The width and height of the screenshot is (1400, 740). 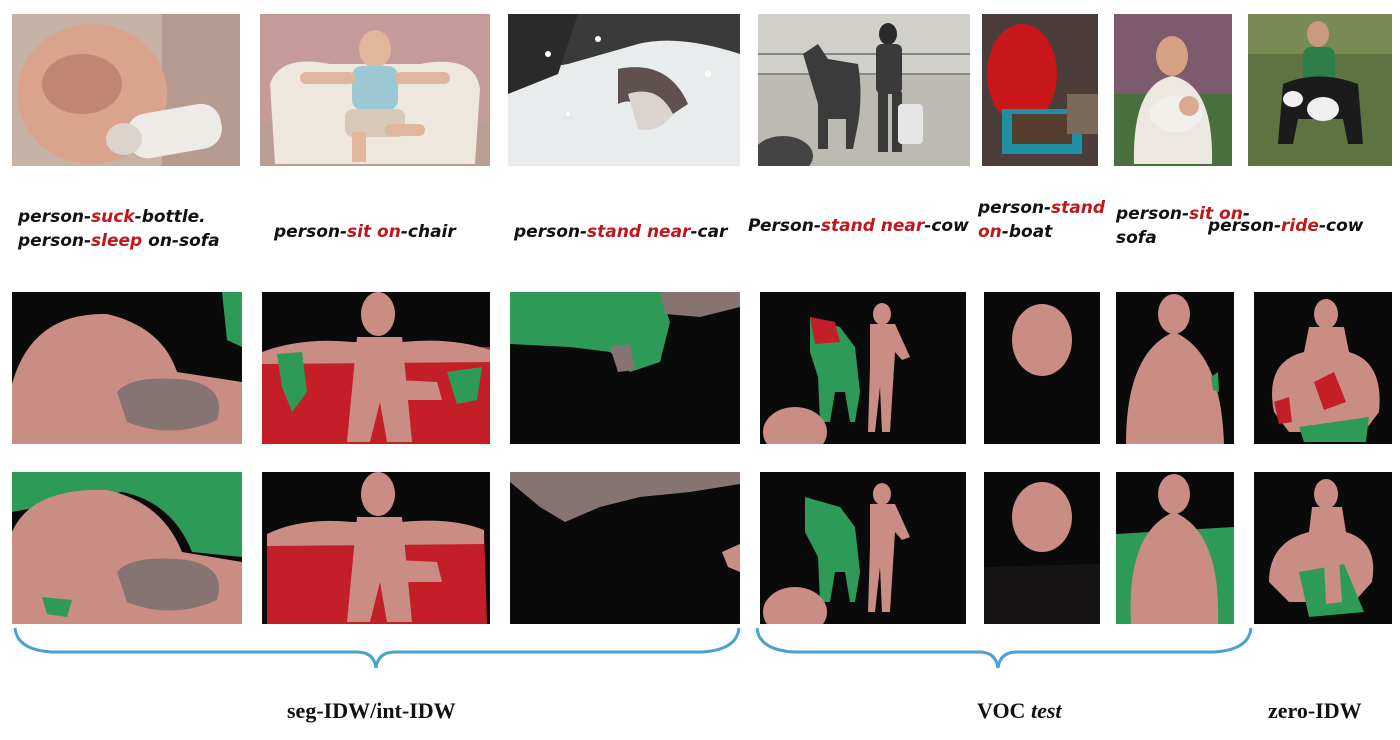 I want to click on caption-line: person-stand near-car, so click(x=620, y=232).